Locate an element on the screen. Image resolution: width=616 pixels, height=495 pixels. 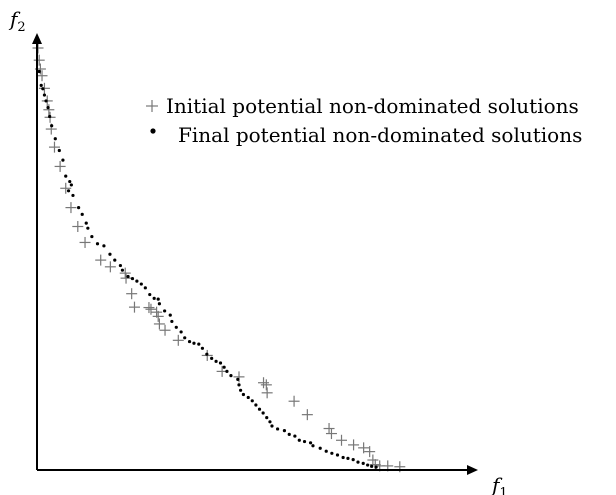
y-axis-label: f2 is located at coordinates (17, 21).